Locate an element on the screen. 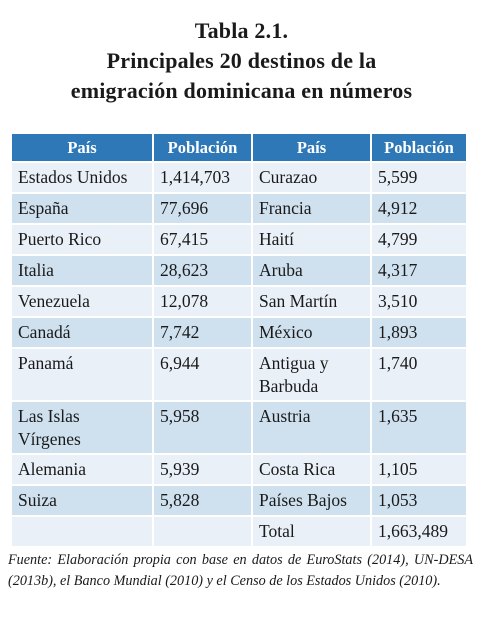 The height and width of the screenshot is (637, 483). country-cell: Haití is located at coordinates (311, 239).